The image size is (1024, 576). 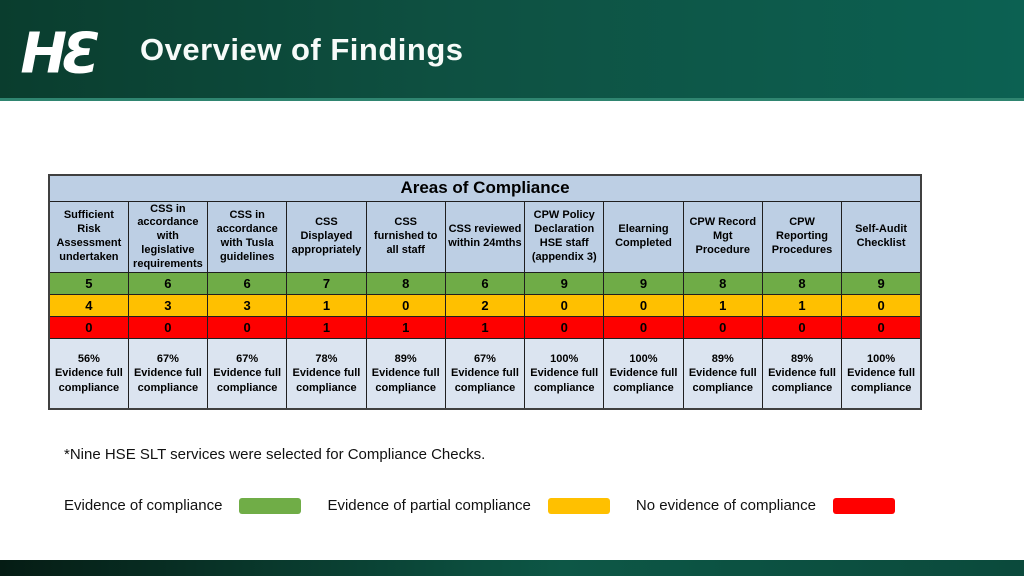 I want to click on column-header-6: CSS reviewed within 24mths, so click(x=485, y=237).